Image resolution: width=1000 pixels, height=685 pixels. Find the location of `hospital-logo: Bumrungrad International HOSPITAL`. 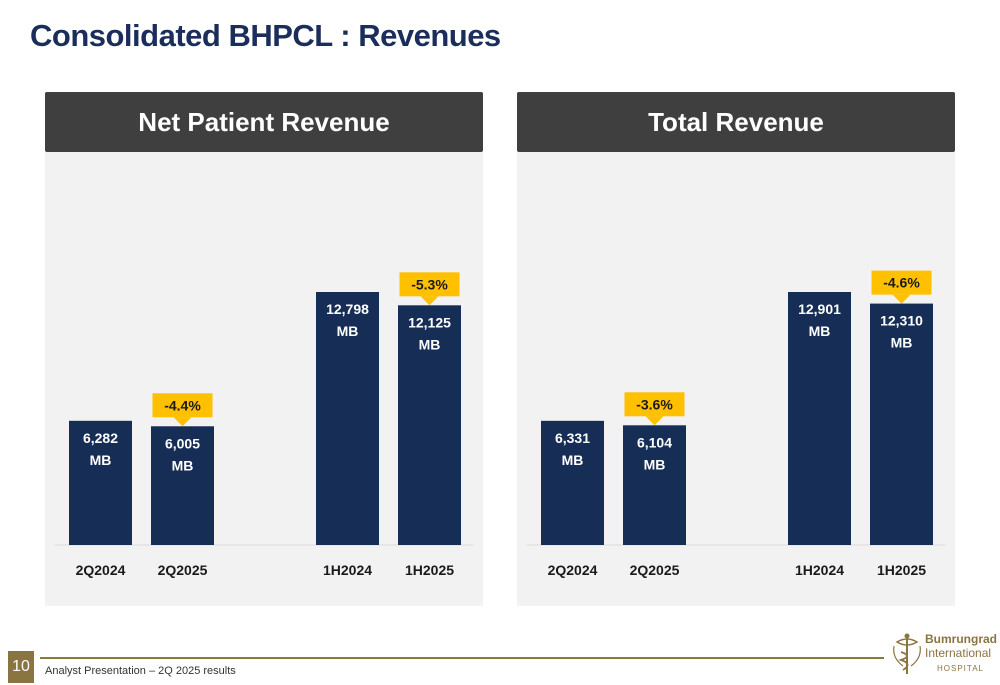

hospital-logo: Bumrungrad International HOSPITAL is located at coordinates (943, 655).